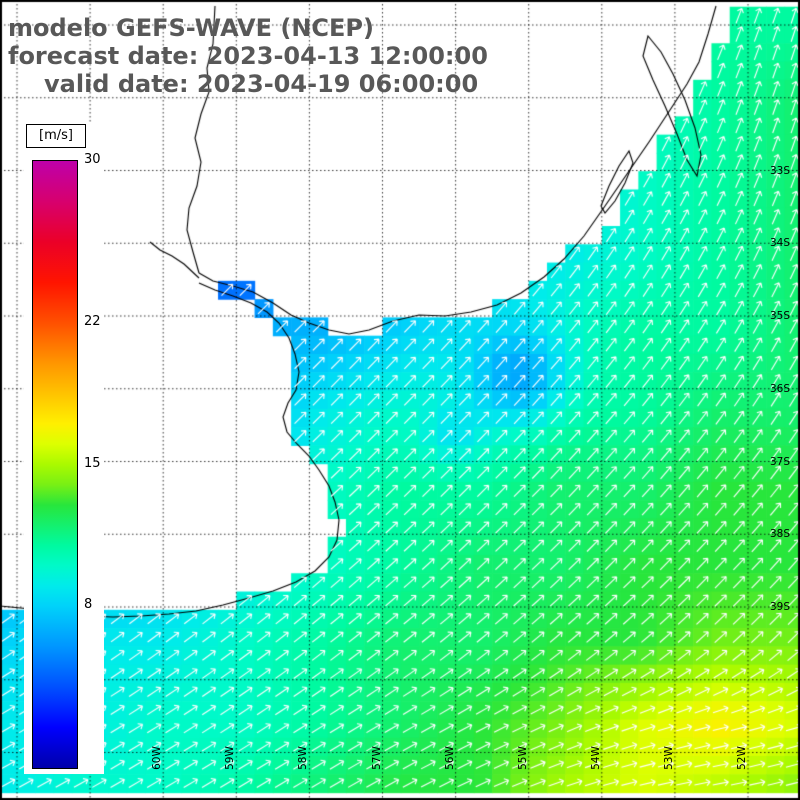  What do you see at coordinates (92, 463) in the screenshot?
I see `colorbar-tick-15: 15` at bounding box center [92, 463].